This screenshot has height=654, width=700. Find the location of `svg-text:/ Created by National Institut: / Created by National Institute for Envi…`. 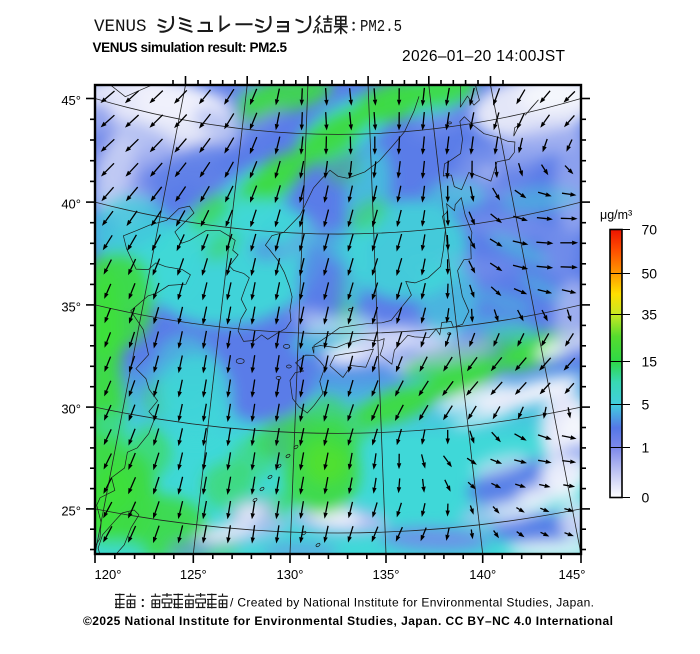

svg-text:/ Created by National Institut: / Created by National Institute for Envi… is located at coordinates (412, 603).